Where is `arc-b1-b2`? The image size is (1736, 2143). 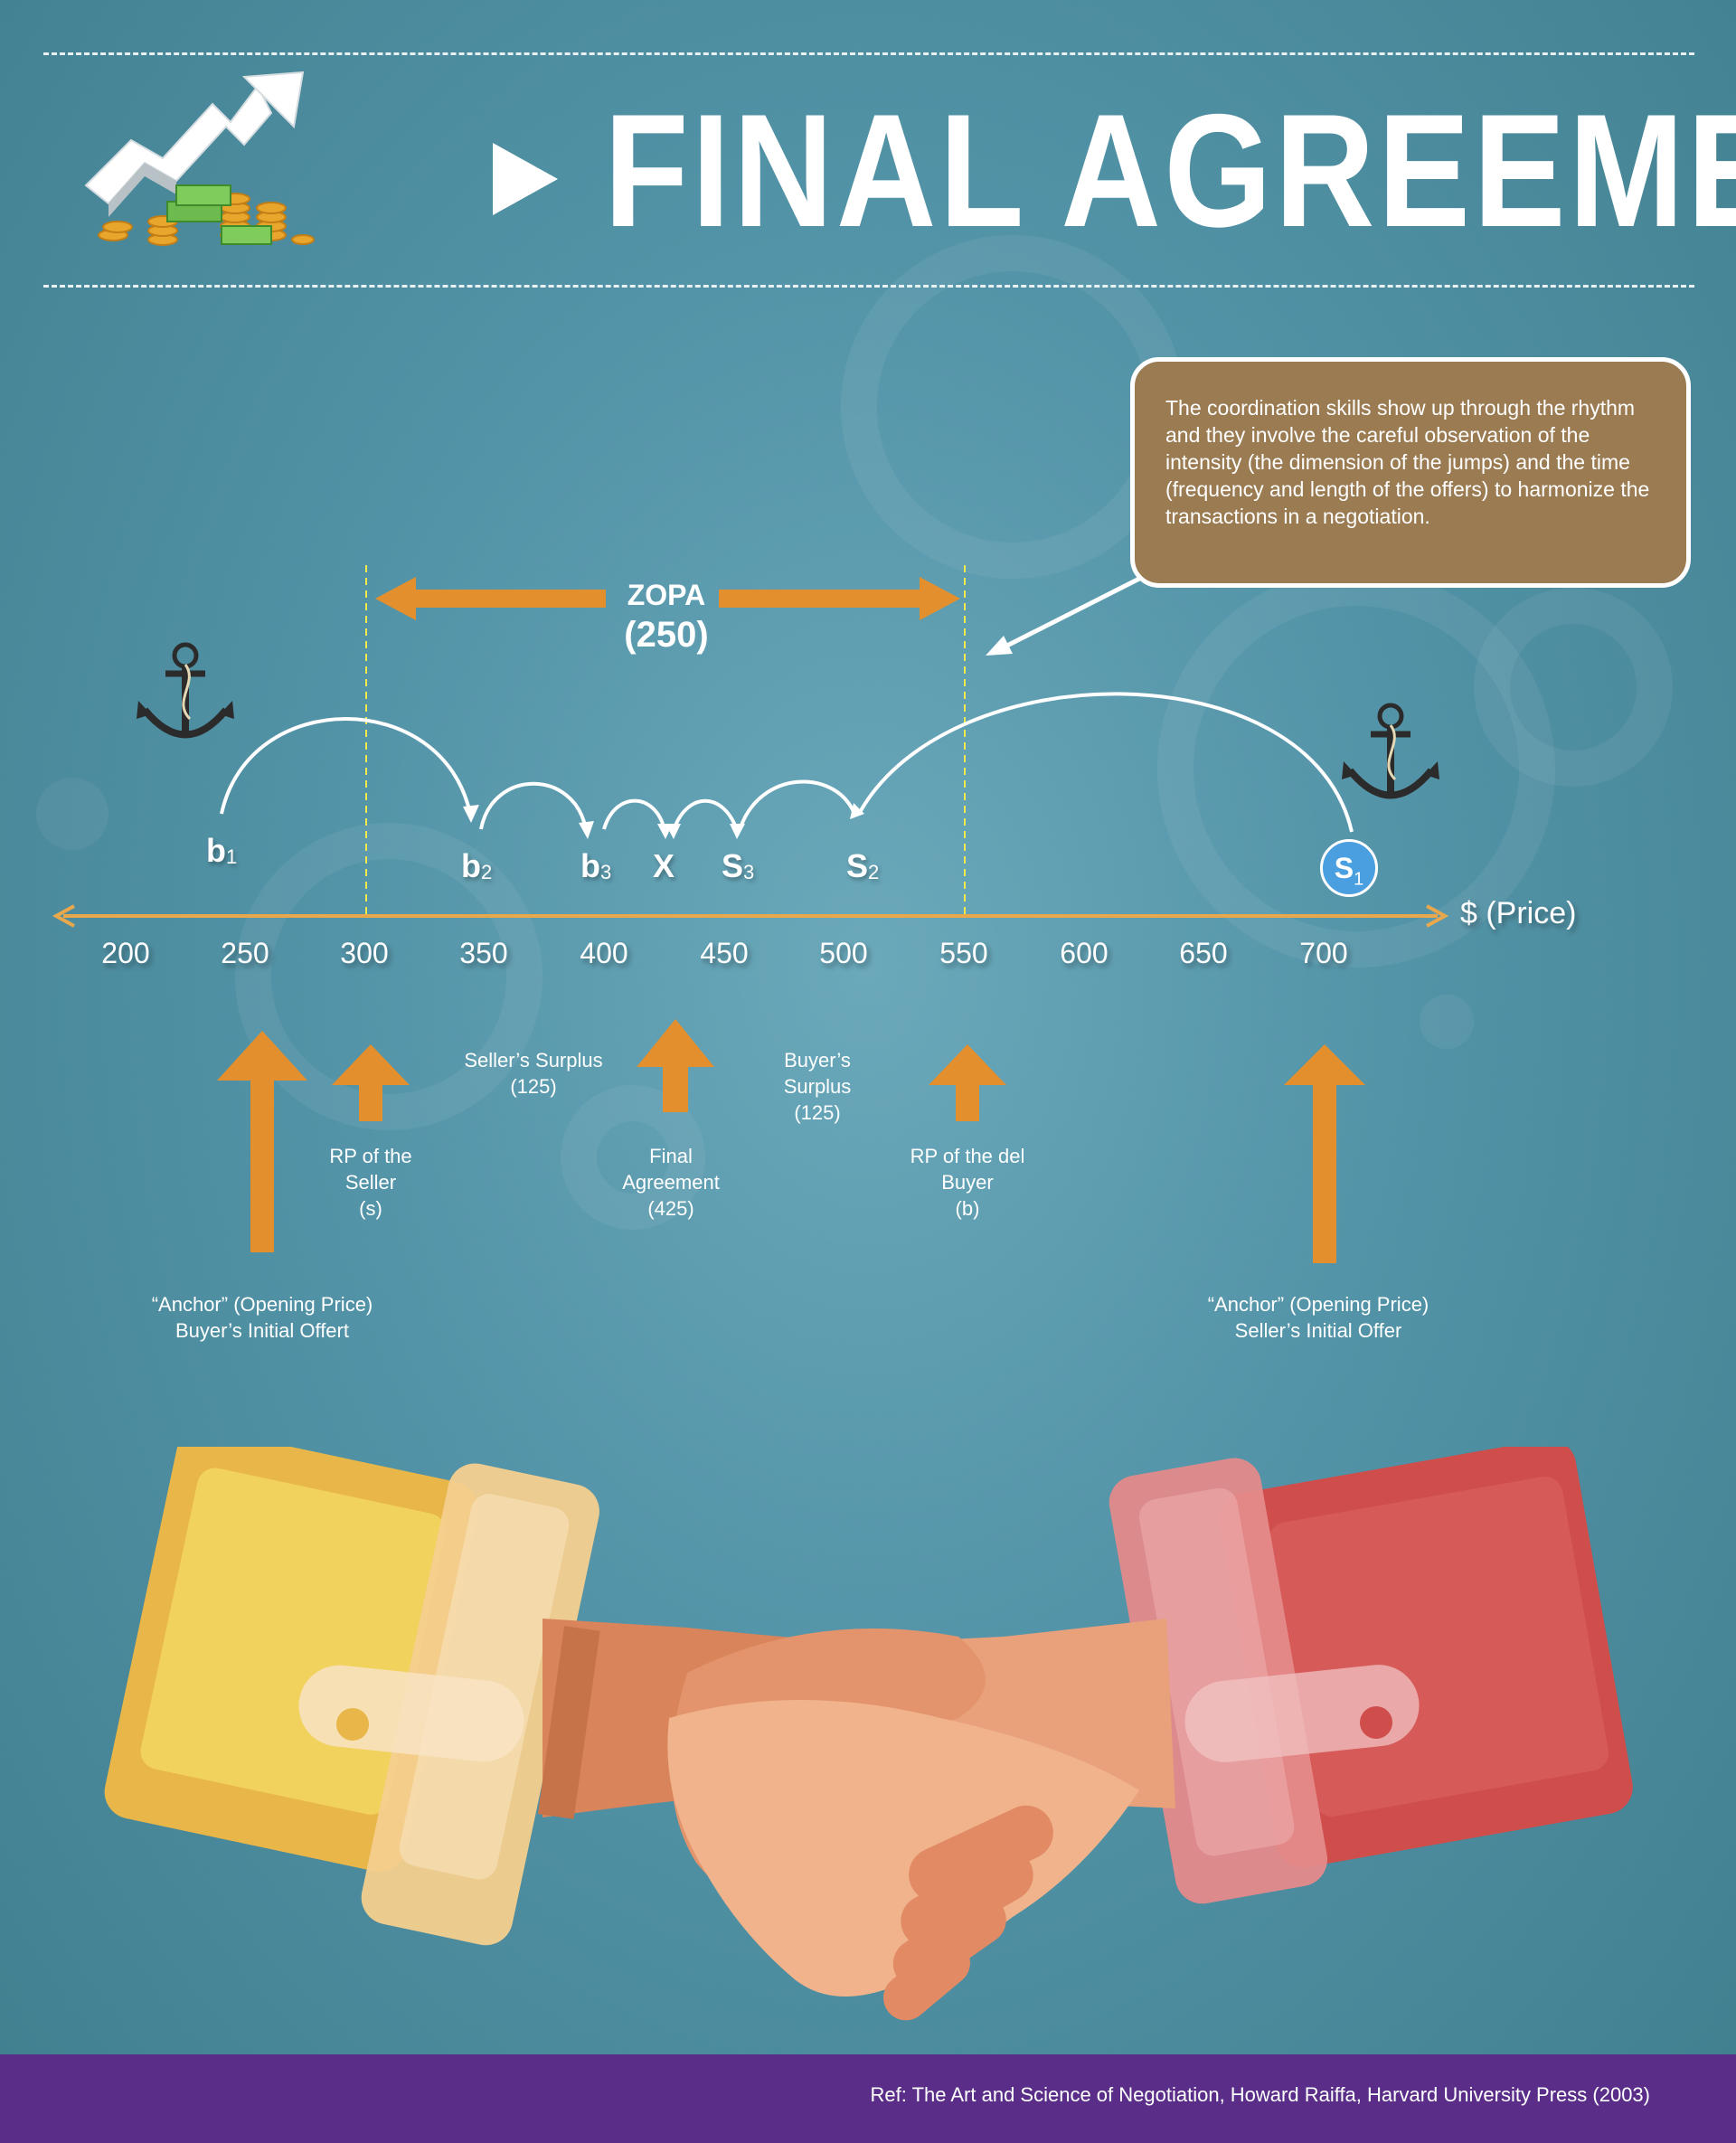
arc-b1-b2 is located at coordinates (346, 766).